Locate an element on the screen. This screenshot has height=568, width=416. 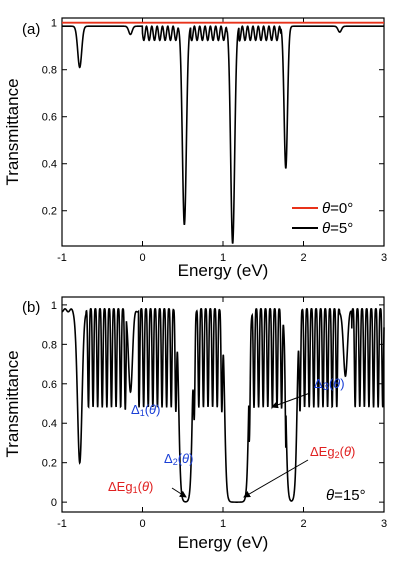
panel-b-xtick-label: 1 is located at coordinates (223, 524).